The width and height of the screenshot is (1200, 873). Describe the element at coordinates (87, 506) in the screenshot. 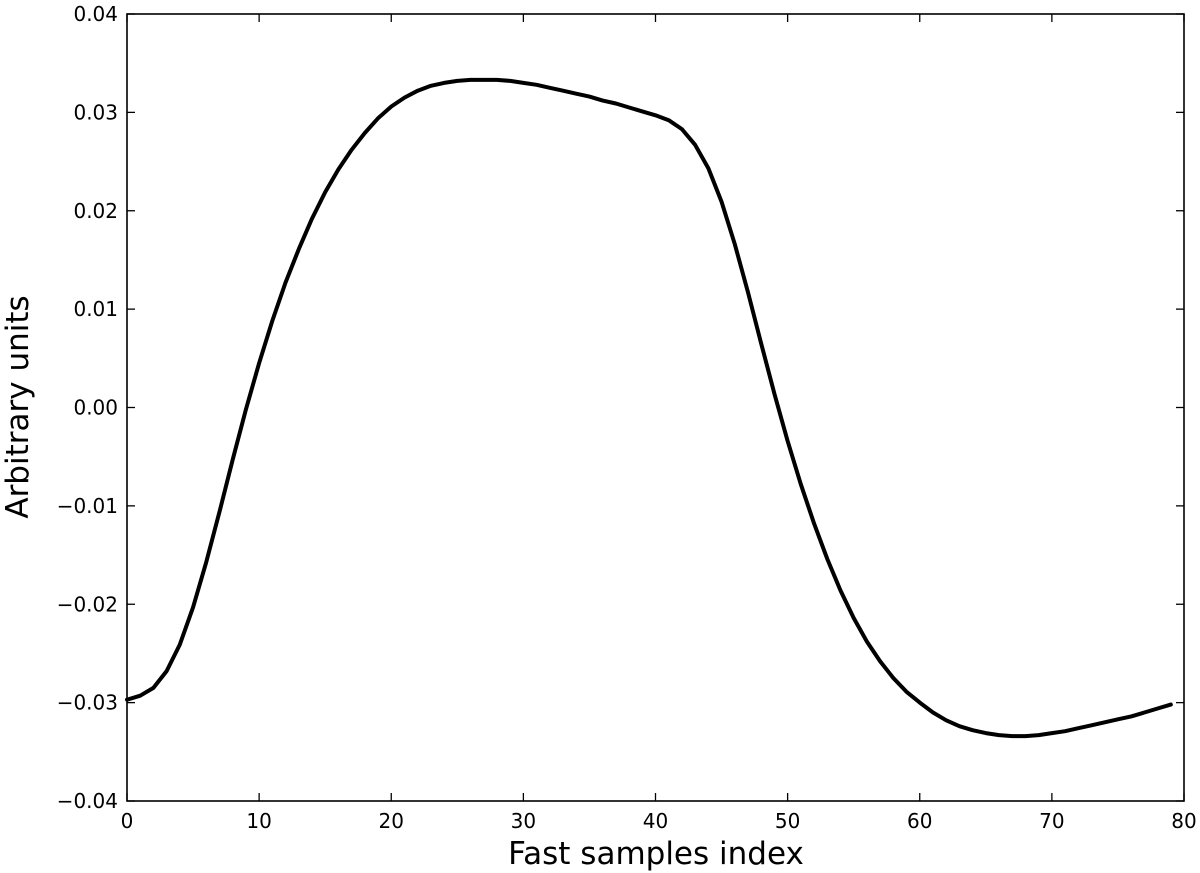

I see `y-tick-label: −0.01` at that location.